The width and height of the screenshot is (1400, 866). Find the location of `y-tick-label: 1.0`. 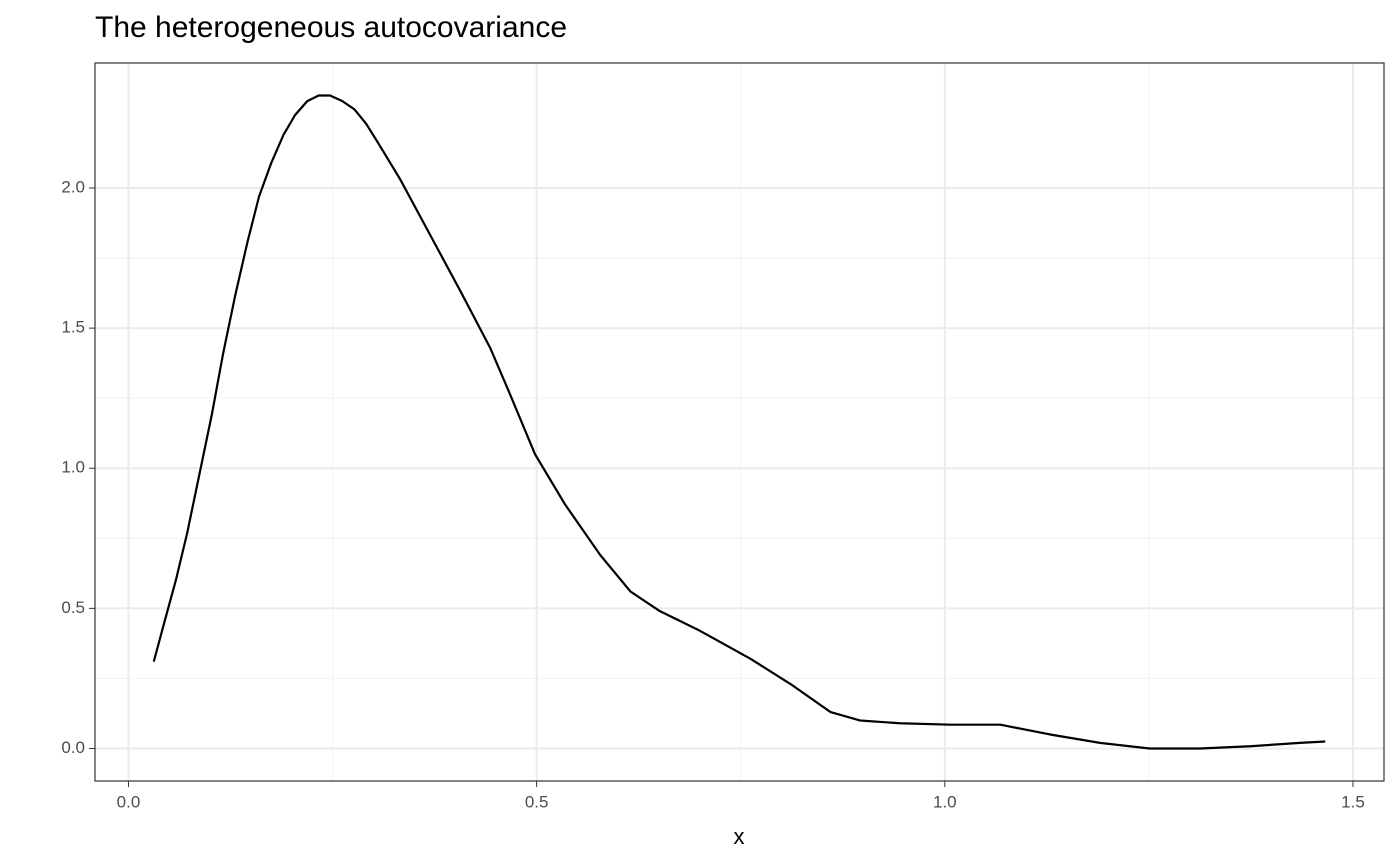

y-tick-label: 1.0 is located at coordinates (73, 467).